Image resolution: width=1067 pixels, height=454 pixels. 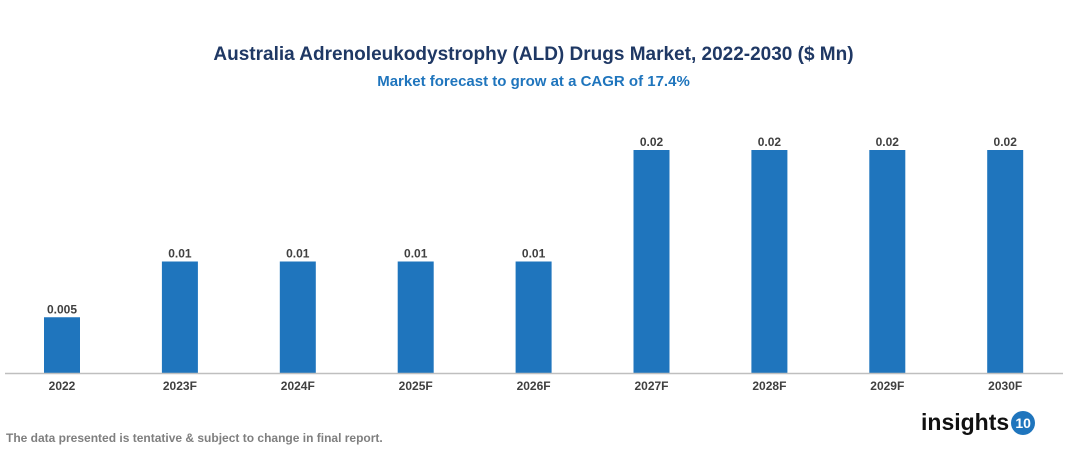 What do you see at coordinates (297, 317) in the screenshot?
I see `bar-2024F` at bounding box center [297, 317].